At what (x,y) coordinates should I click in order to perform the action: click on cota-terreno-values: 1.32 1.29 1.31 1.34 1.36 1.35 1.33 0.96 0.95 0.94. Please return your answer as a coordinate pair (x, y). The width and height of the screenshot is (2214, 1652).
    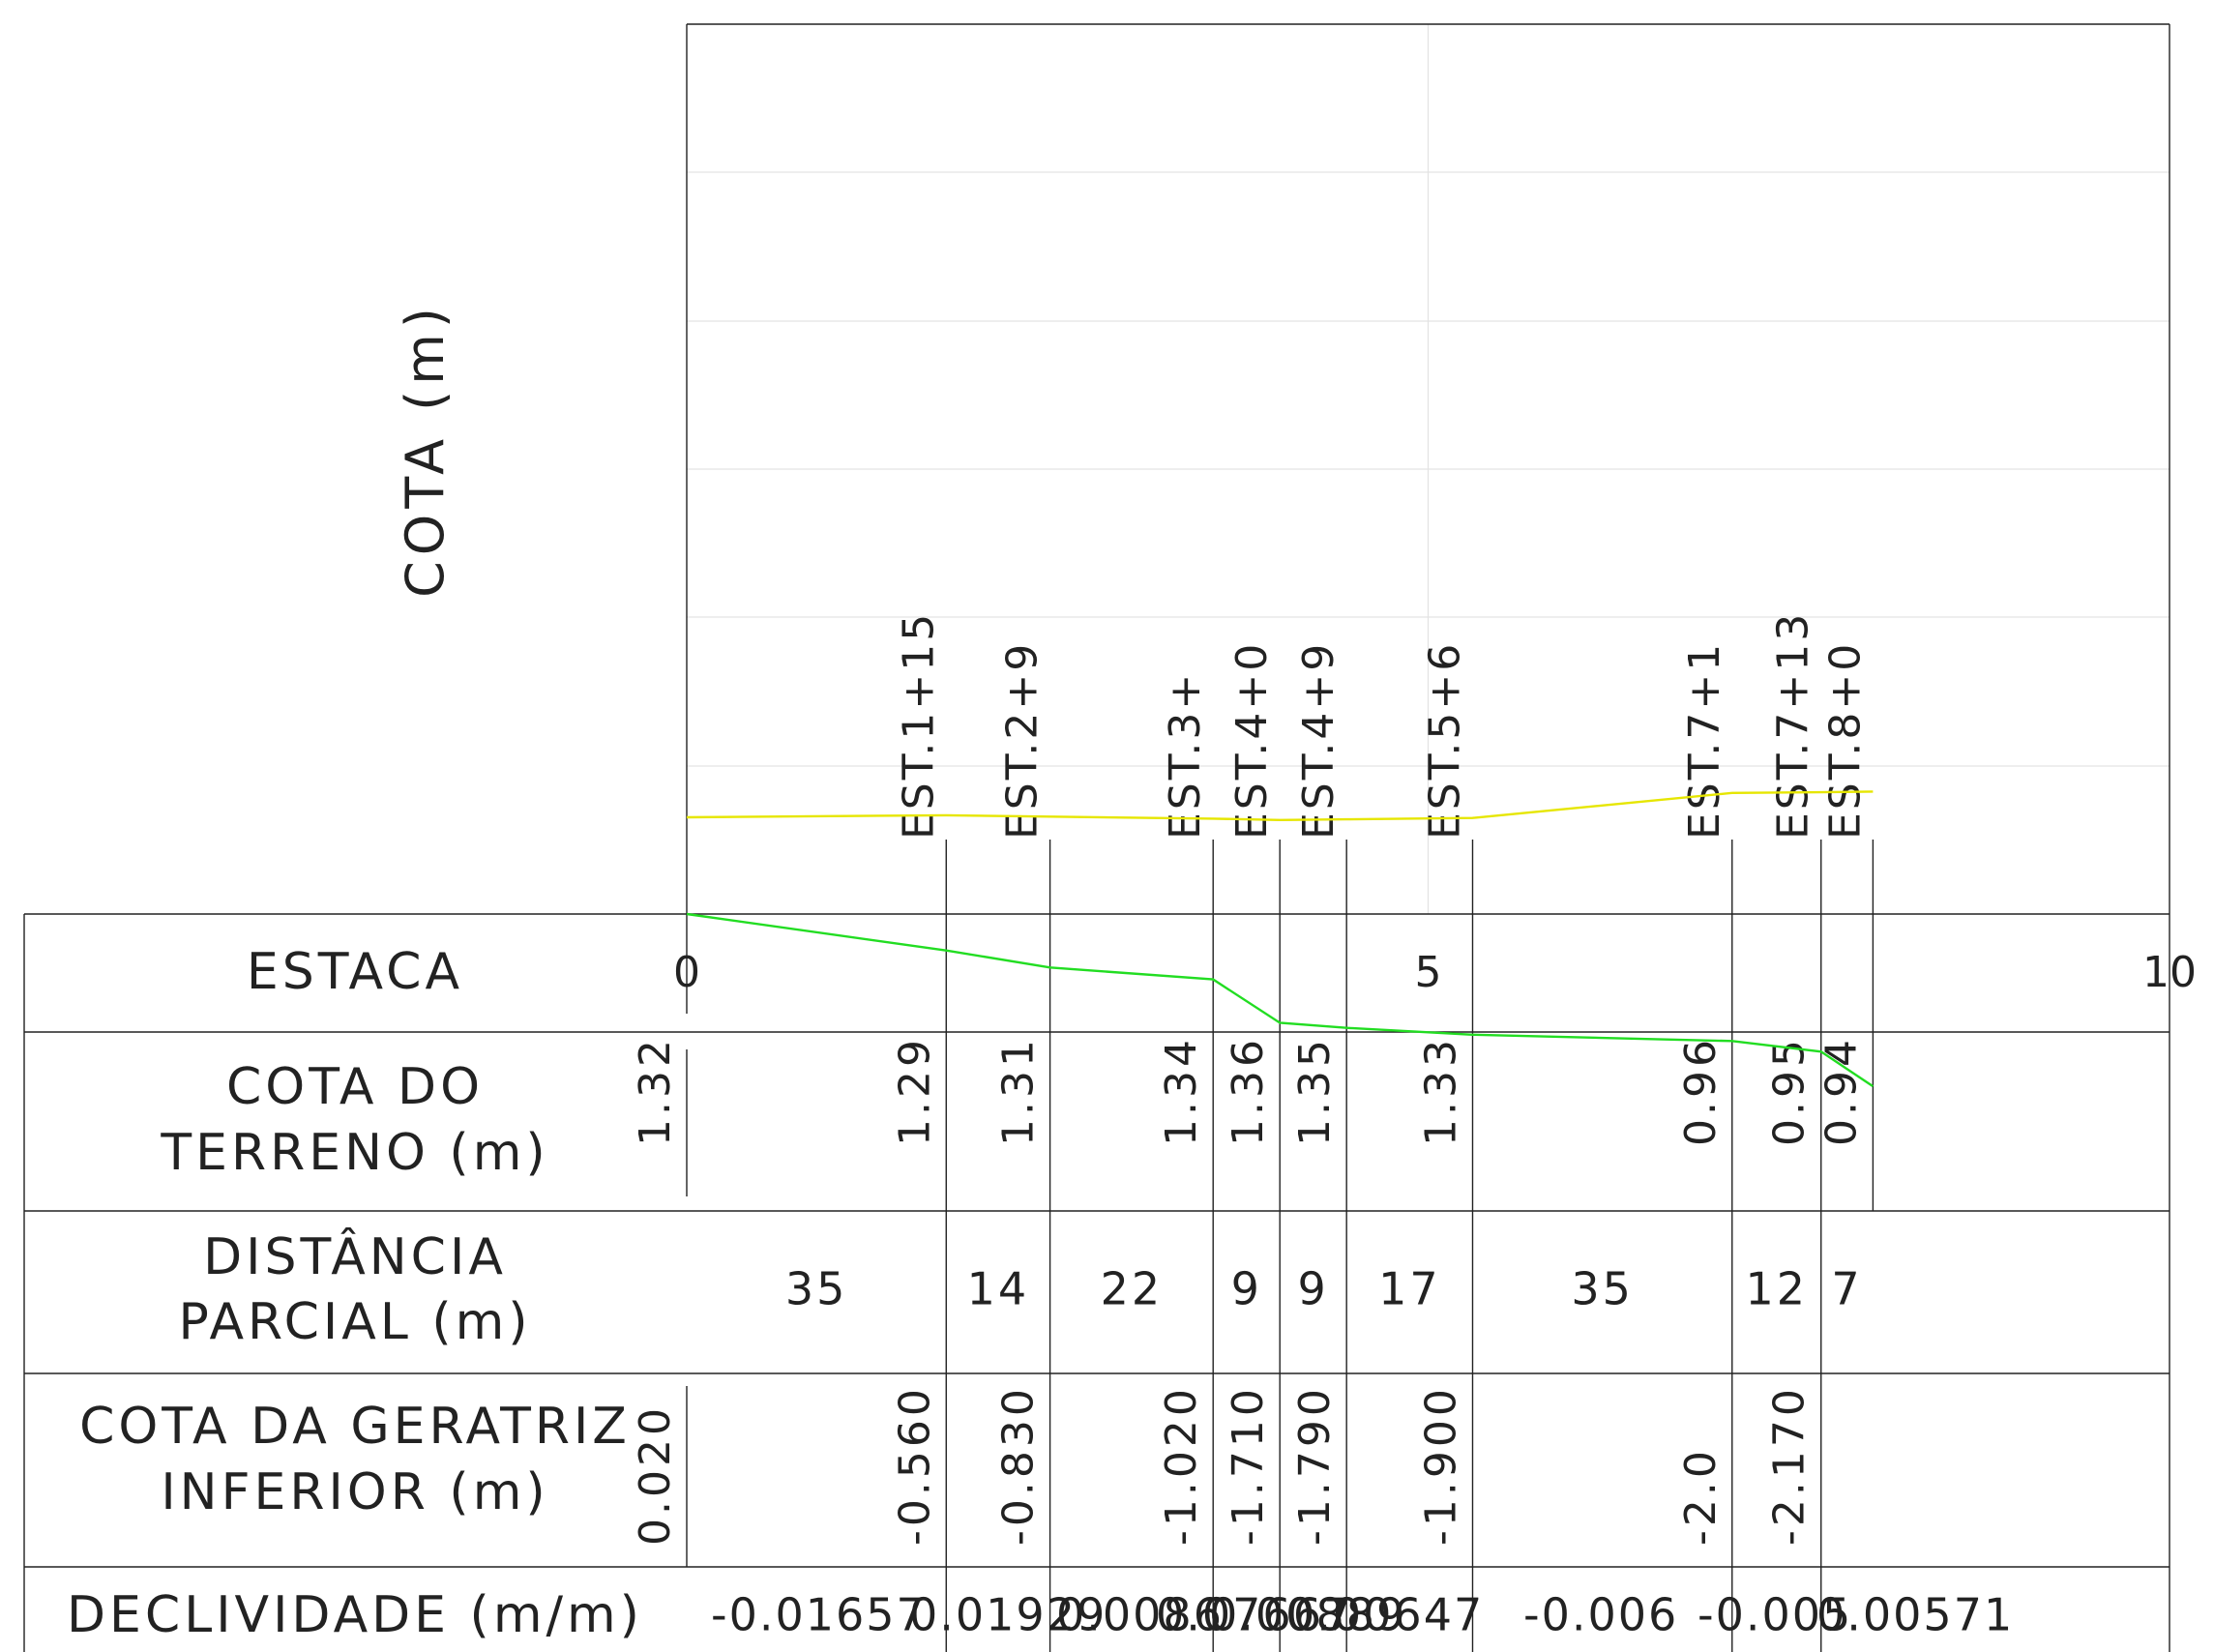
    Looking at the image, I should click on (1248, 1091).